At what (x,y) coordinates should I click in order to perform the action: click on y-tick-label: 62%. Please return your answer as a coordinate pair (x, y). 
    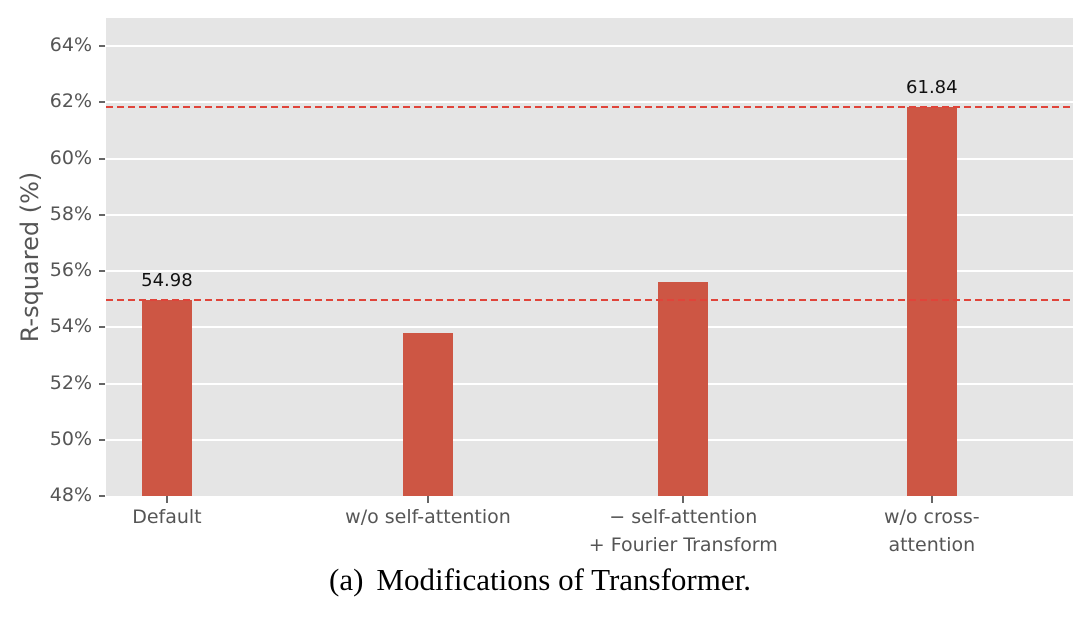
    Looking at the image, I should click on (70, 101).